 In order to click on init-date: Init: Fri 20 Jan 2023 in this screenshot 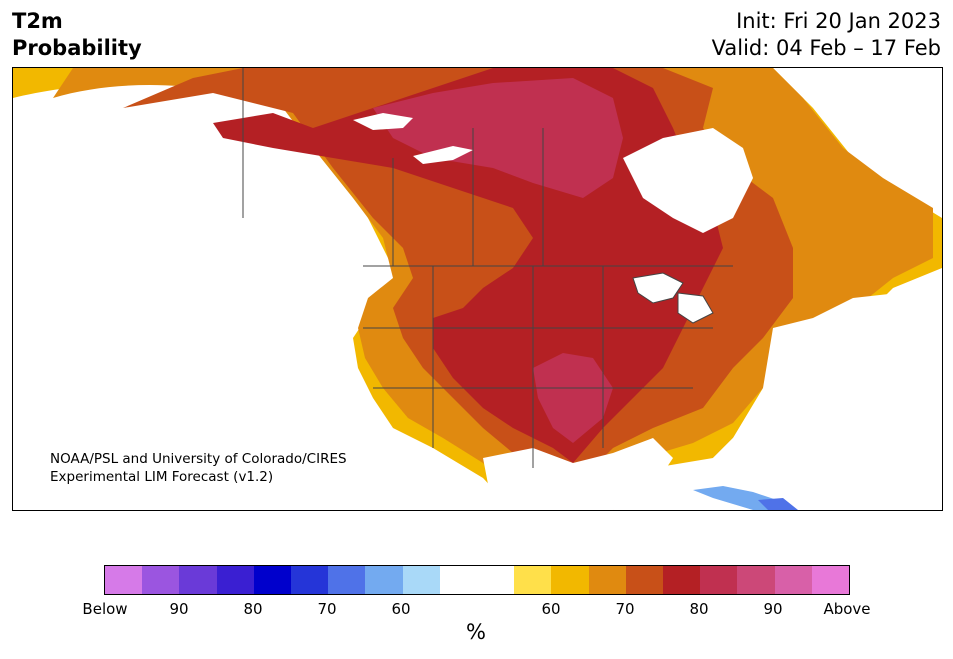, I will do `click(838, 21)`.